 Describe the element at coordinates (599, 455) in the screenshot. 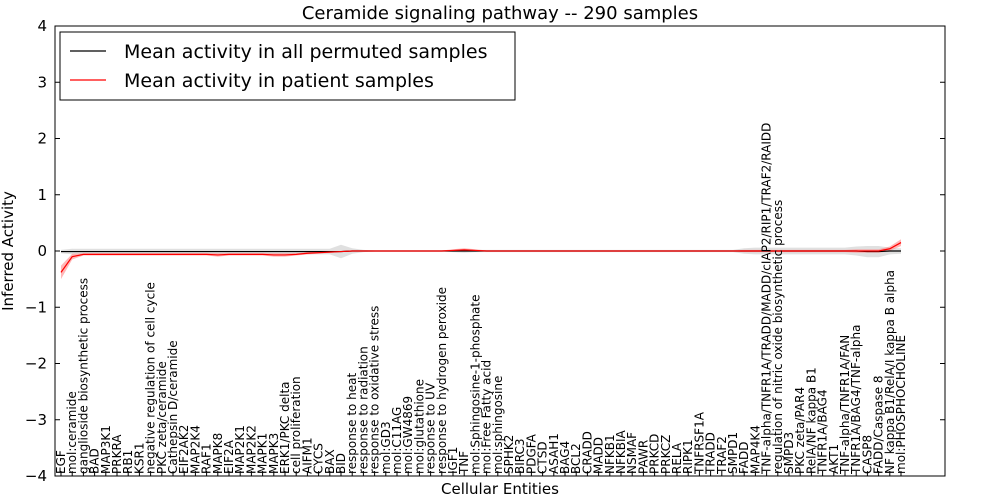

I see `x-tick-label: MADD` at that location.